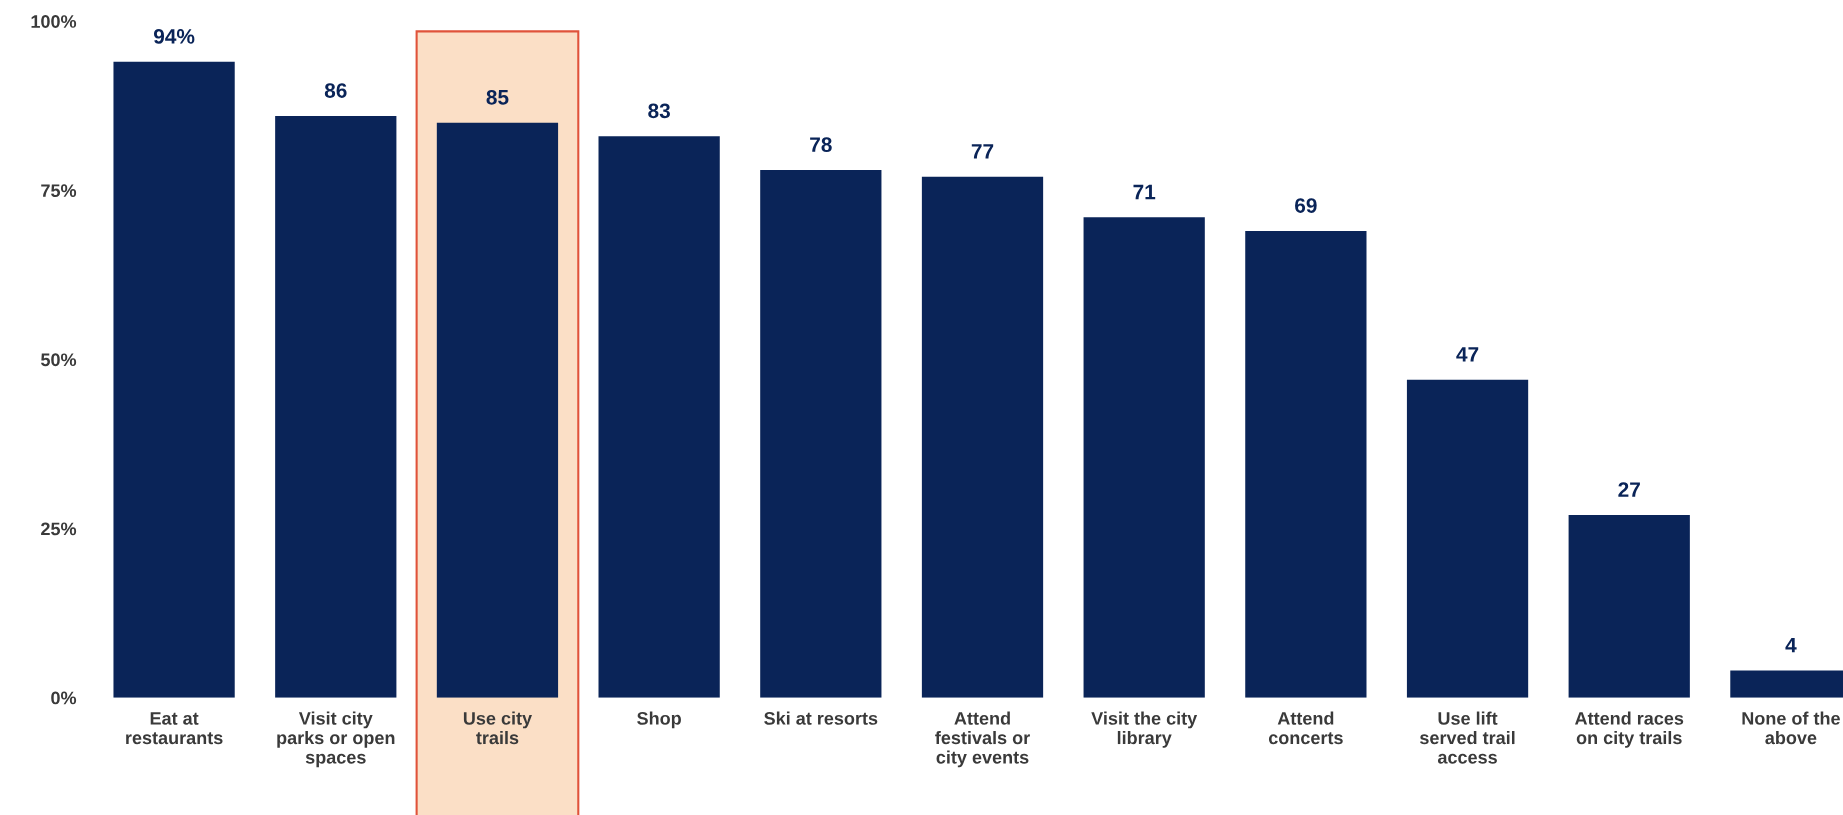  What do you see at coordinates (1629, 489) in the screenshot?
I see `data-label: 27` at bounding box center [1629, 489].